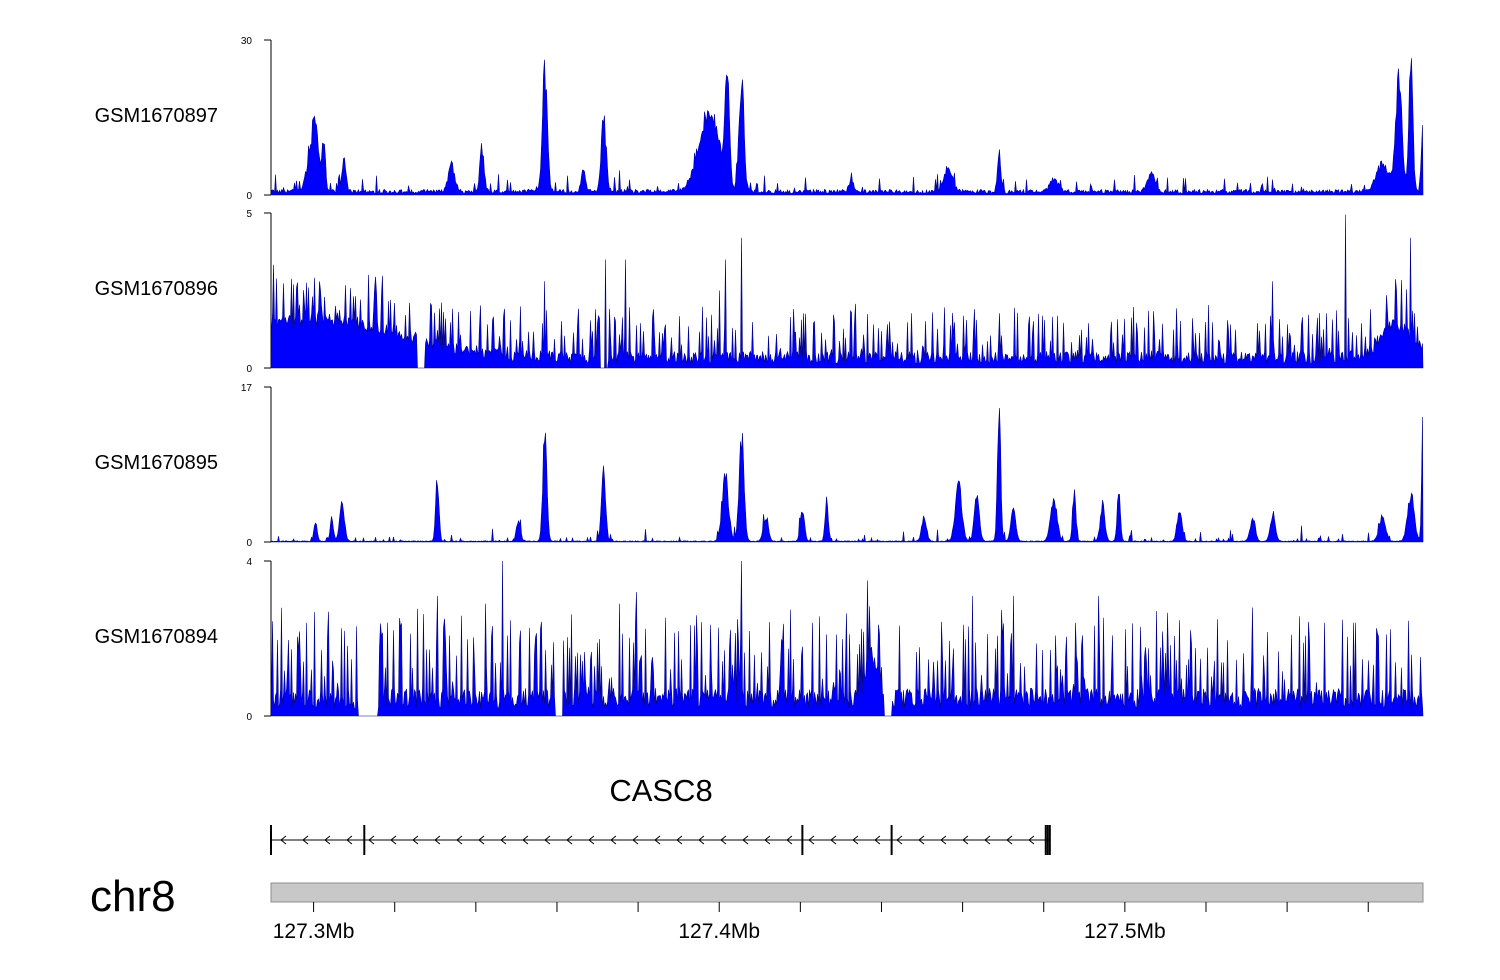 This screenshot has height=980, width=1500. What do you see at coordinates (156, 463) in the screenshot?
I see `track-sample-label: GSM1670895` at bounding box center [156, 463].